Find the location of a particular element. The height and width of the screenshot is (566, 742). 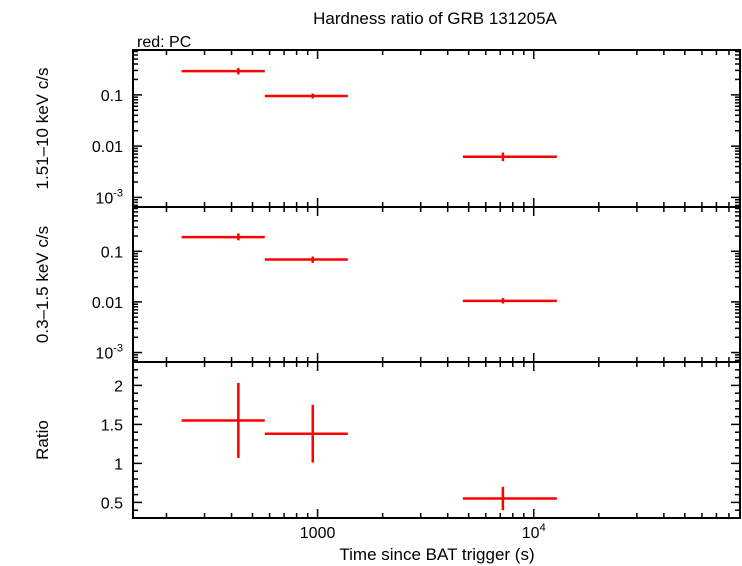

x-tick-label: 104 is located at coordinates (534, 532).